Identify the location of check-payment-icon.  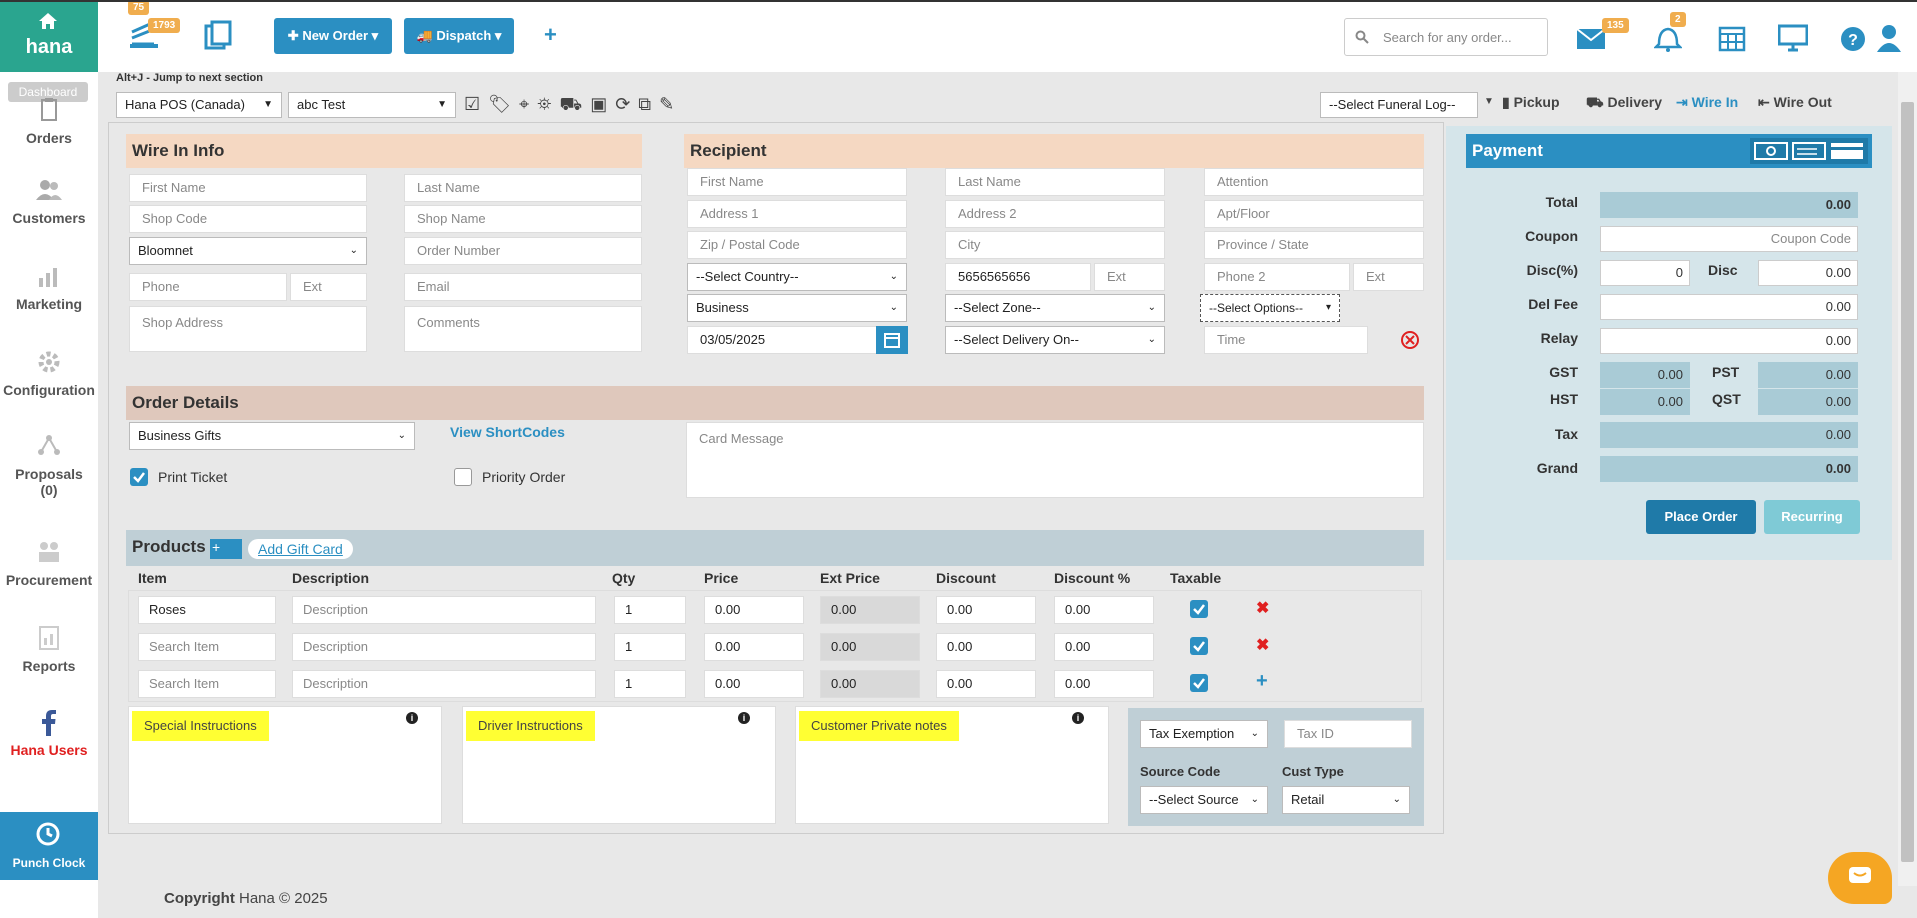
(1809, 151).